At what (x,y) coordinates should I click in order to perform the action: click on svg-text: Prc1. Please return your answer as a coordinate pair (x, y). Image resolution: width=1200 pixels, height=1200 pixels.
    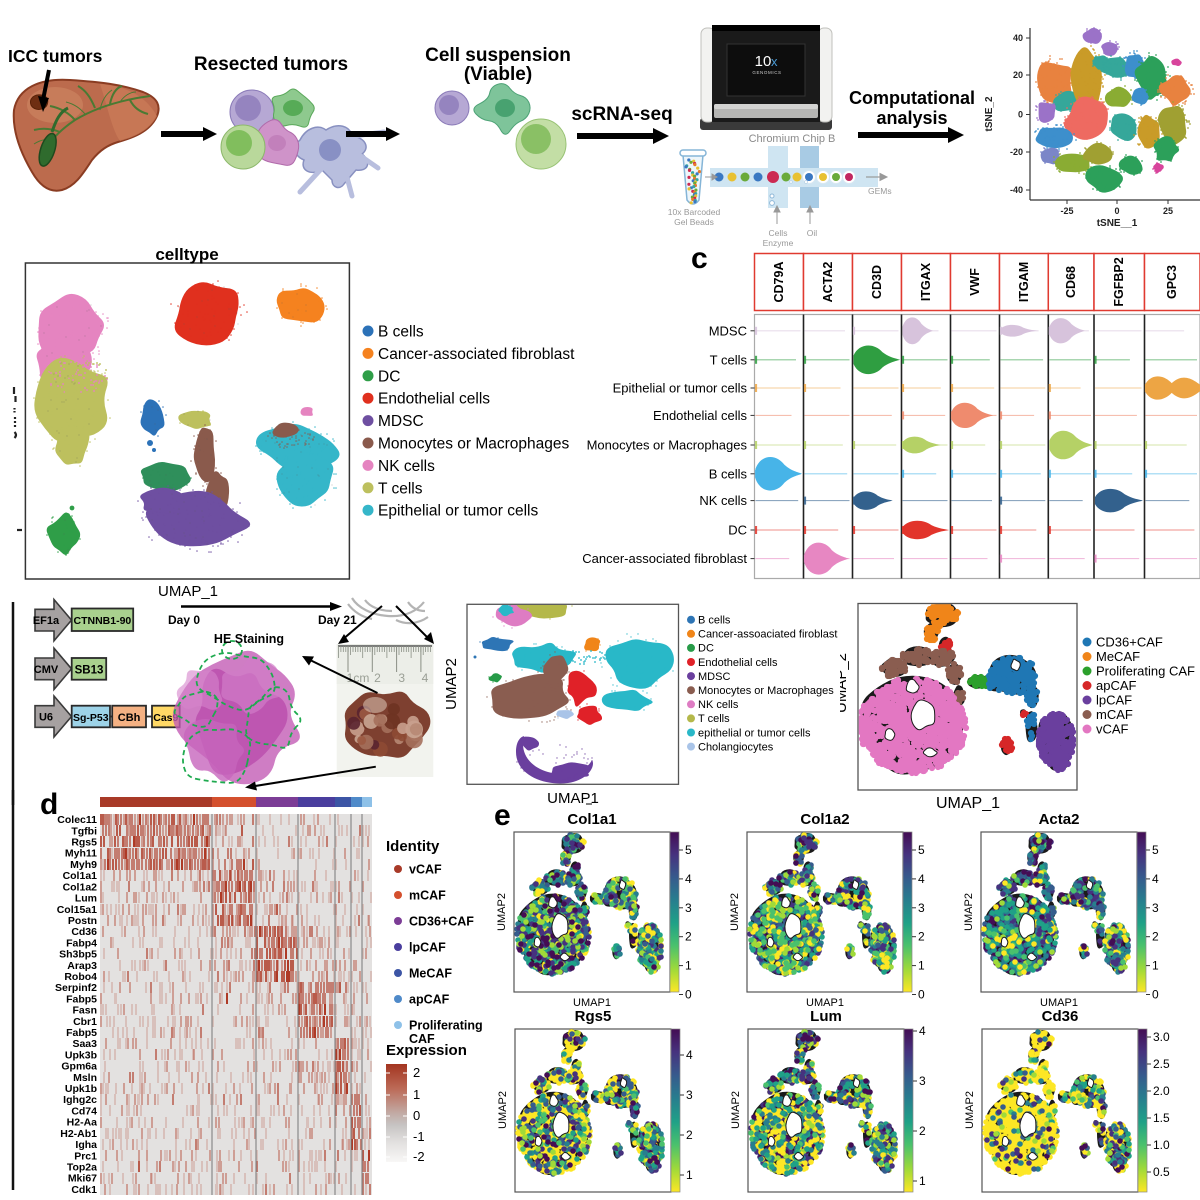
    Looking at the image, I should click on (85, 1156).